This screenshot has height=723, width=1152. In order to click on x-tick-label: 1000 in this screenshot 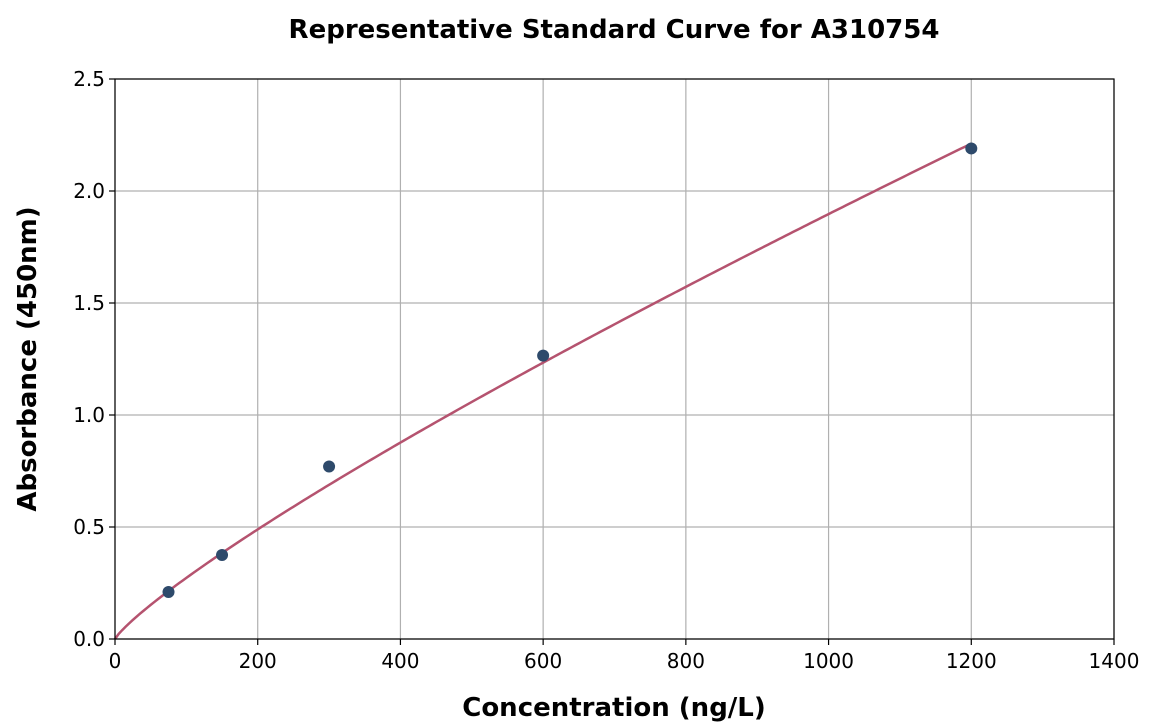, I will do `click(828, 661)`.